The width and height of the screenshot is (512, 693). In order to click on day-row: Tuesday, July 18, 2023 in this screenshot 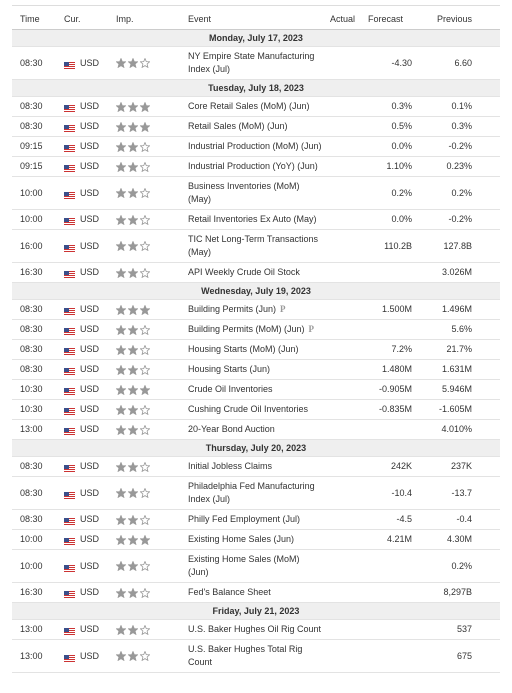, I will do `click(256, 88)`.